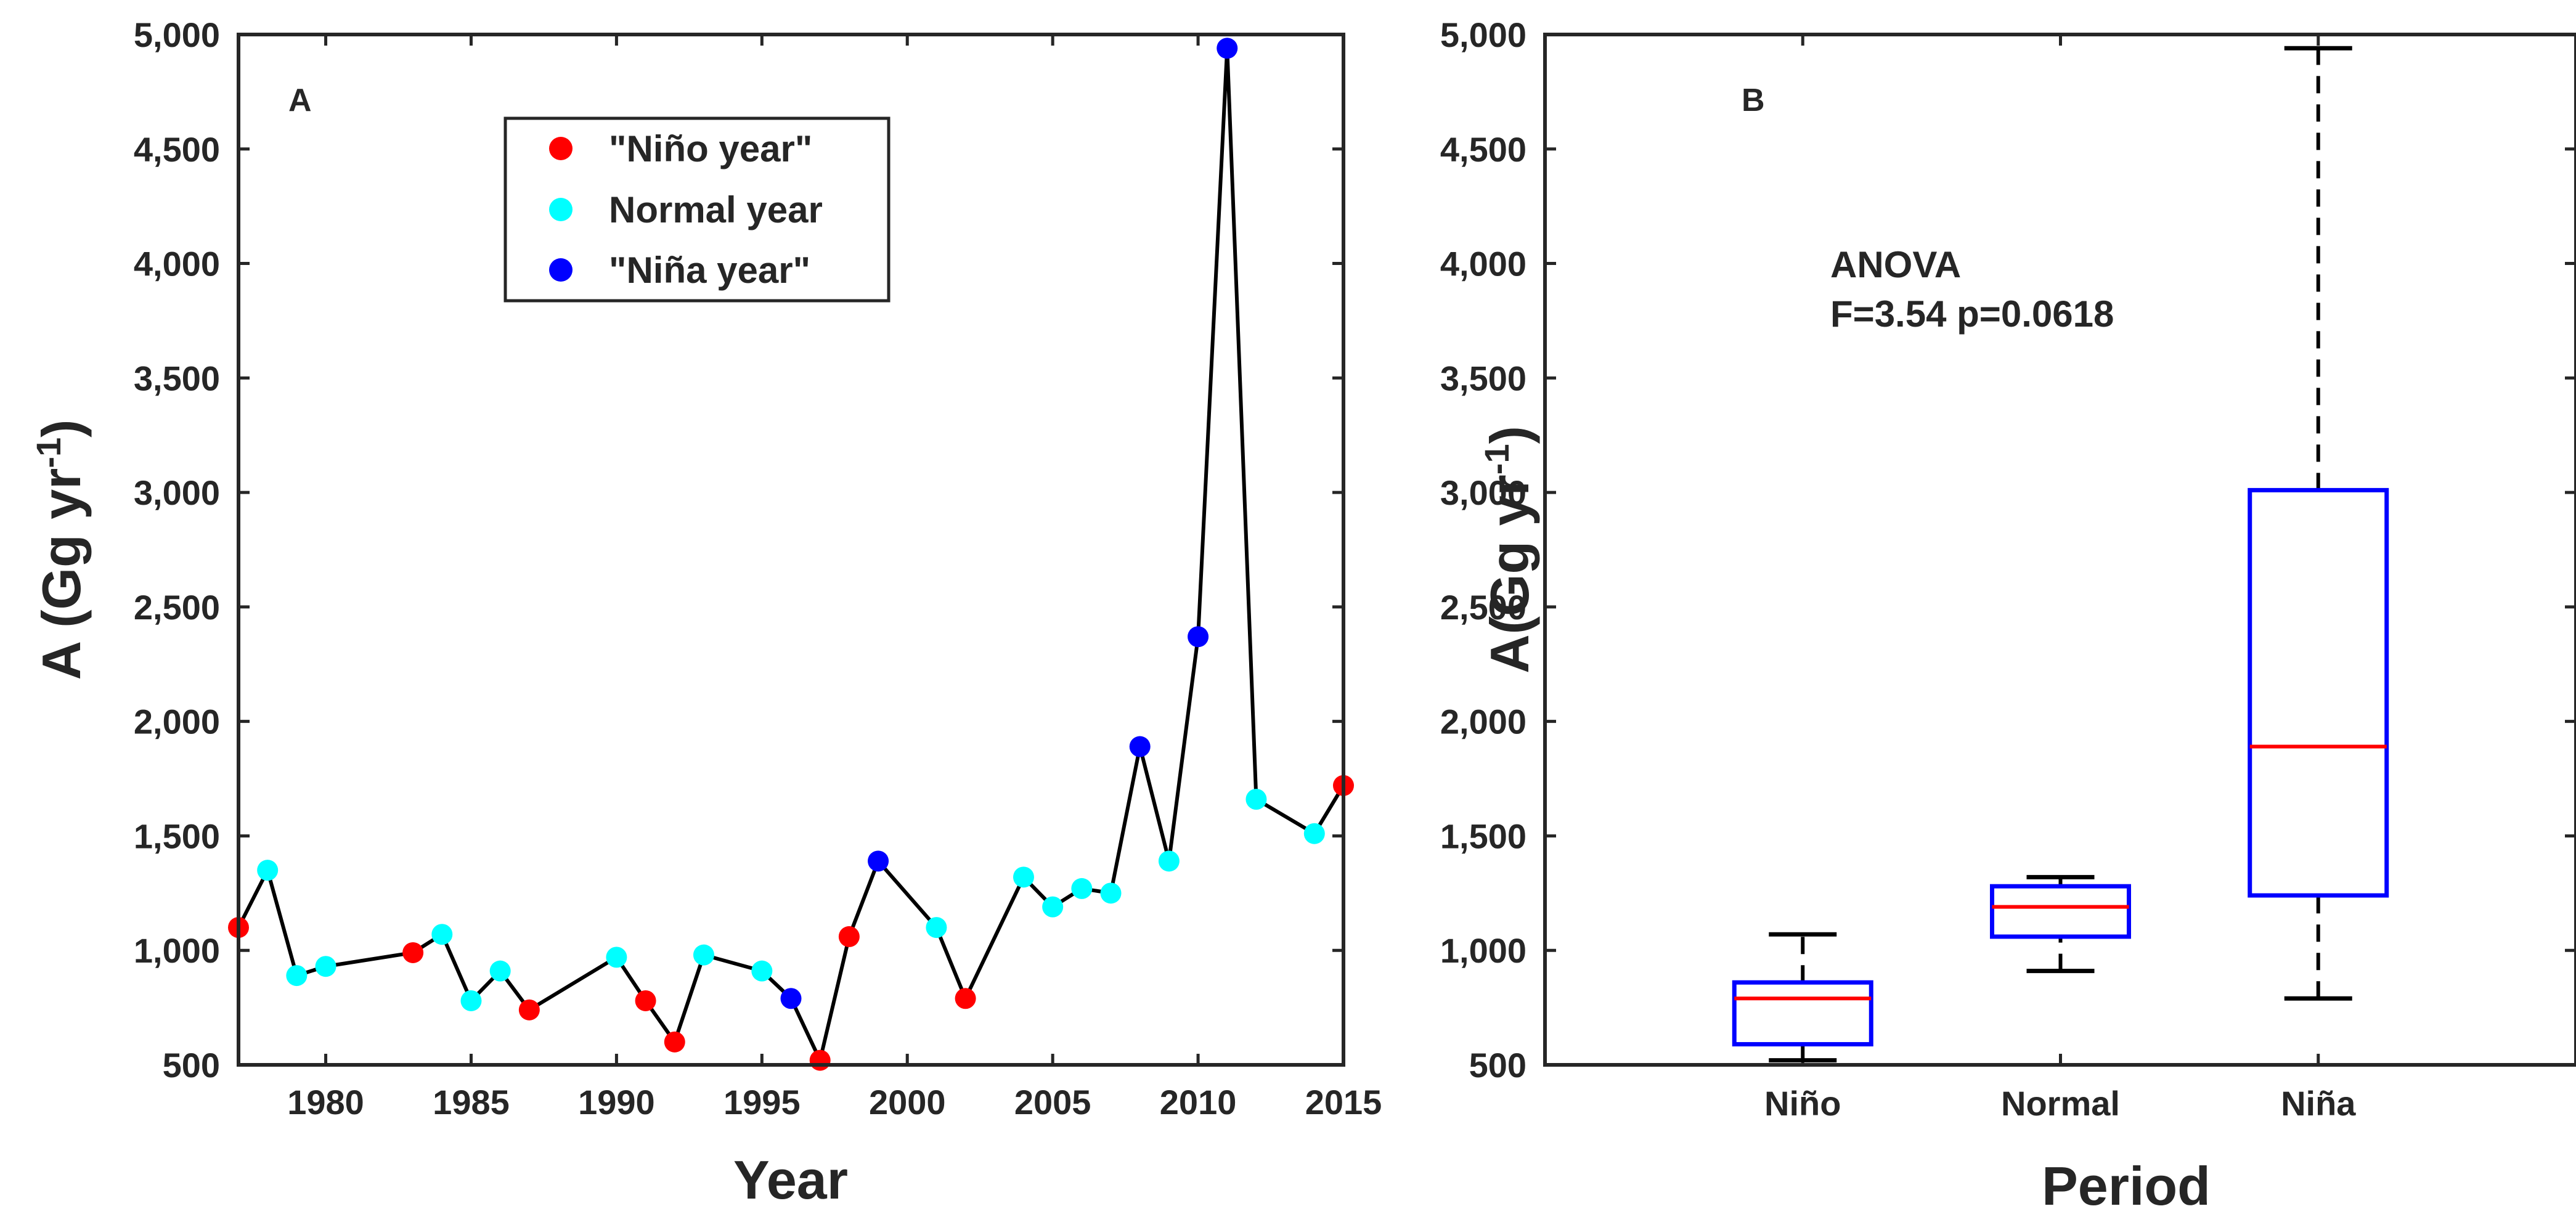 This screenshot has width=2576, height=1222. What do you see at coordinates (1483, 607) in the screenshot?
I see `panel-b-y-tick-label: 2,500` at bounding box center [1483, 607].